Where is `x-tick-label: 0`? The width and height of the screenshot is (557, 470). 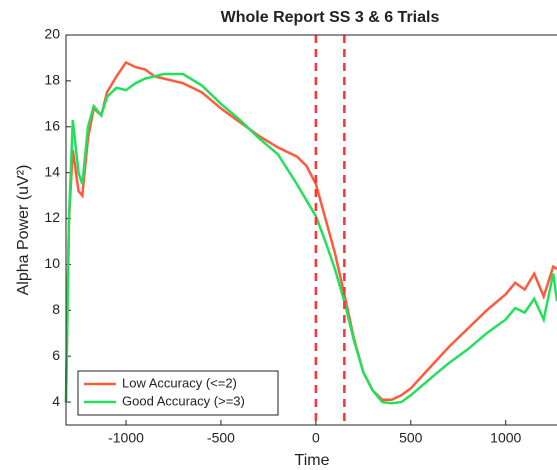 x-tick-label: 0 is located at coordinates (316, 438).